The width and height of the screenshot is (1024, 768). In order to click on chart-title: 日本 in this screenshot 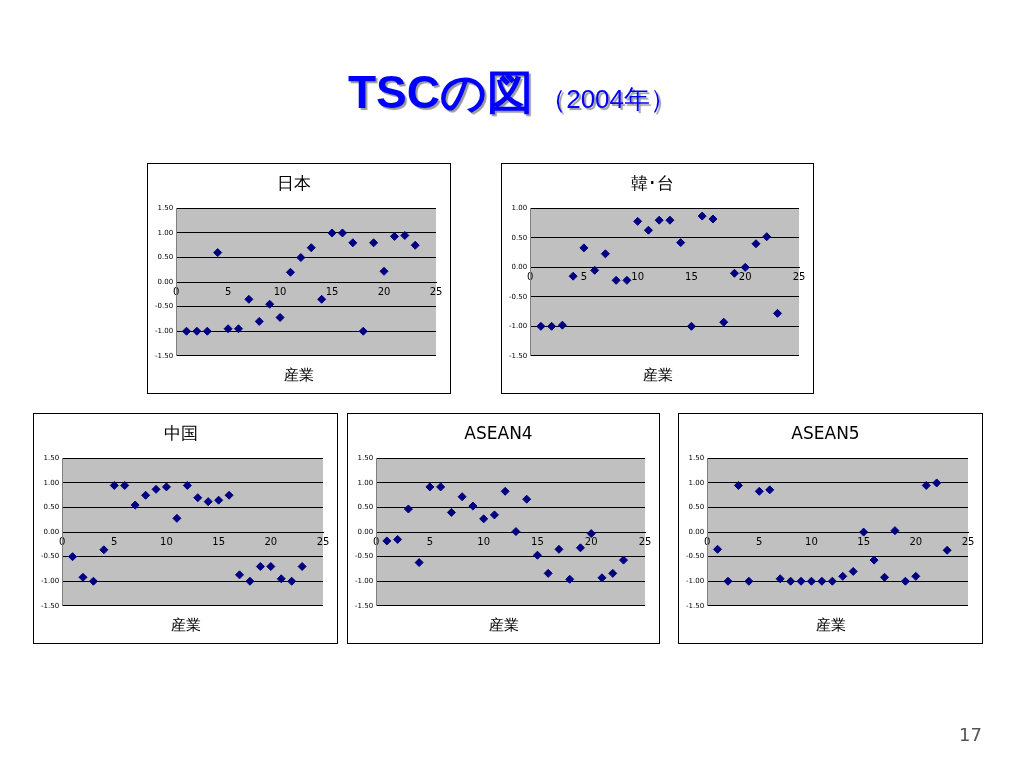, I will do `click(294, 182)`.